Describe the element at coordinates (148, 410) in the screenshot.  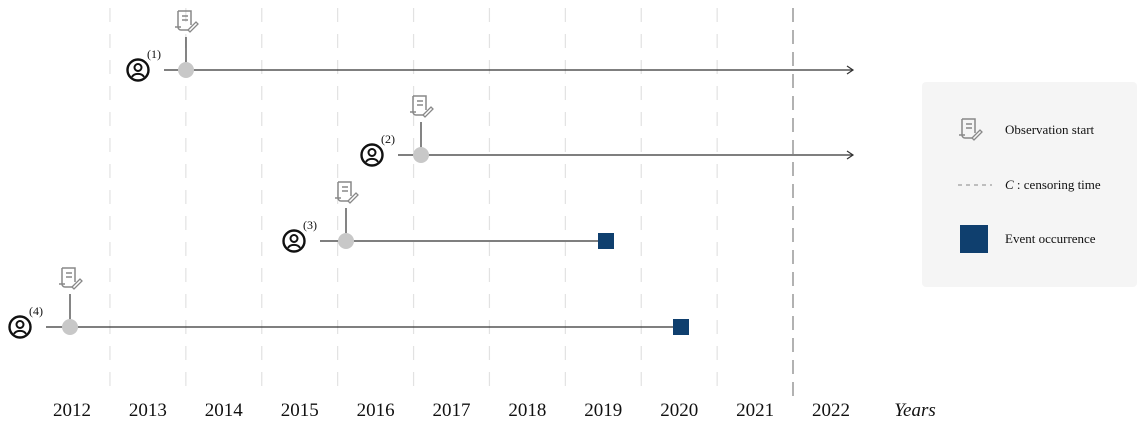
I see `year-label: 2013` at that location.